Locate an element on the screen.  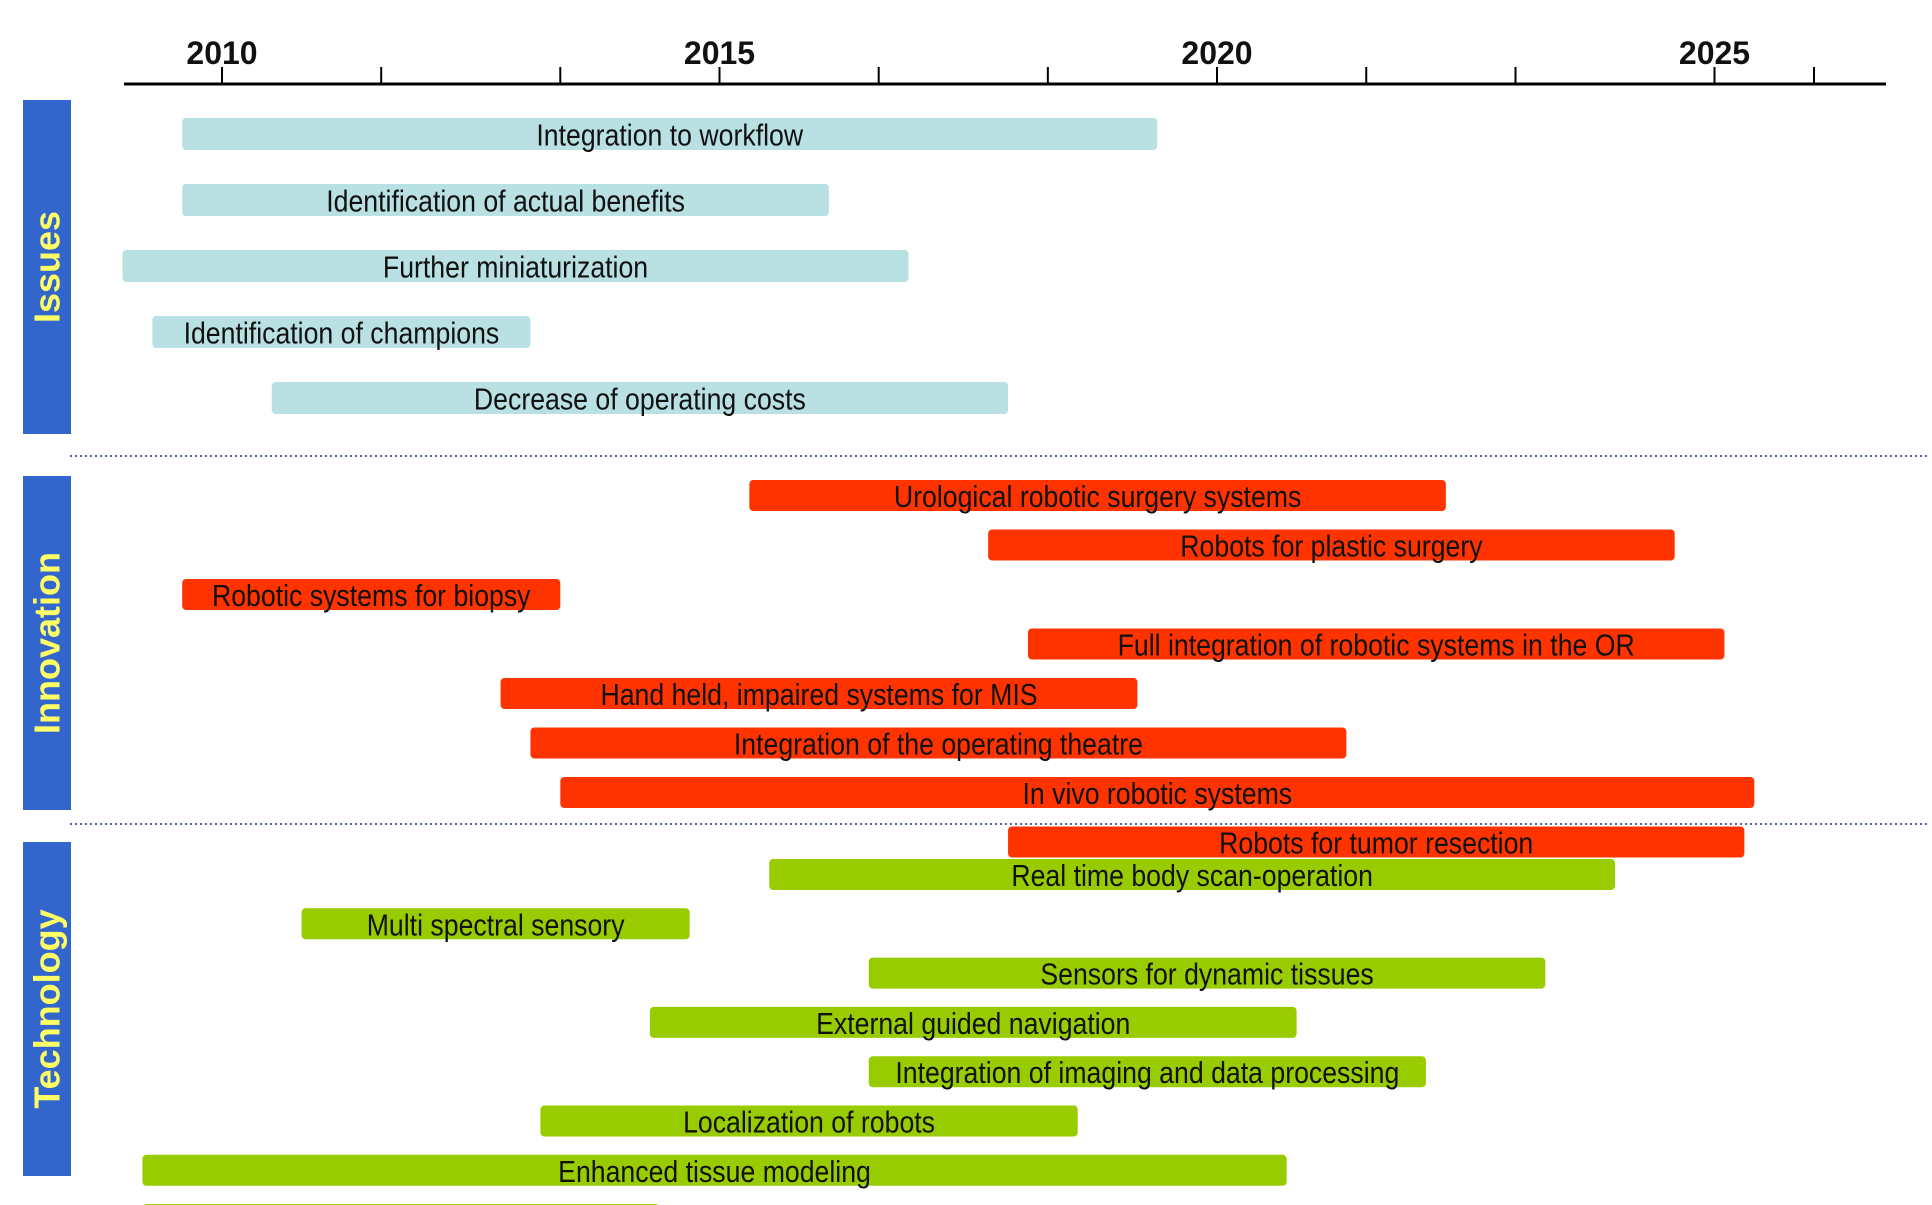
tick-label-2010: 2010 is located at coordinates (221, 53).